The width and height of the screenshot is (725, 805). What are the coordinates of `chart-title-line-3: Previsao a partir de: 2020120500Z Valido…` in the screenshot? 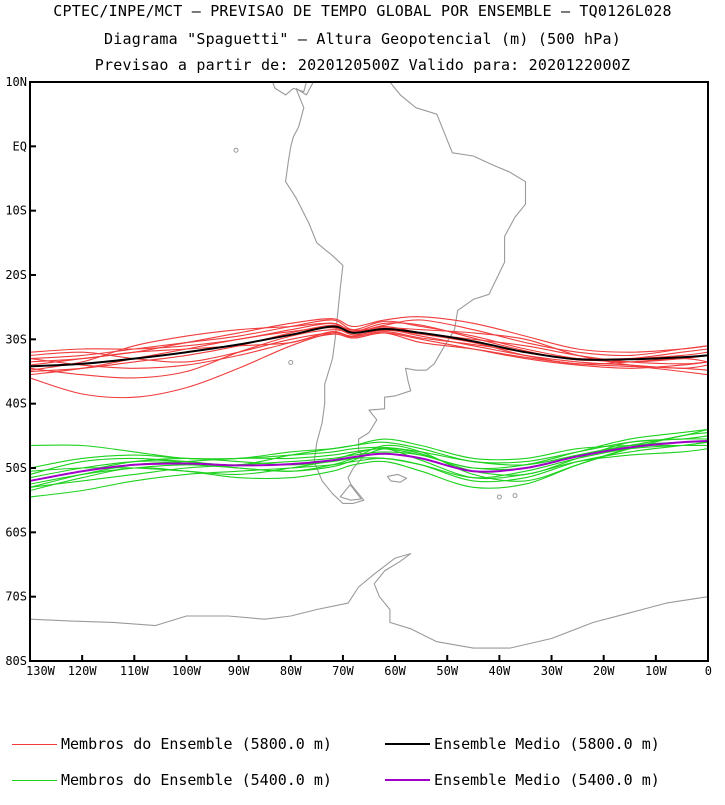 It's located at (362, 65).